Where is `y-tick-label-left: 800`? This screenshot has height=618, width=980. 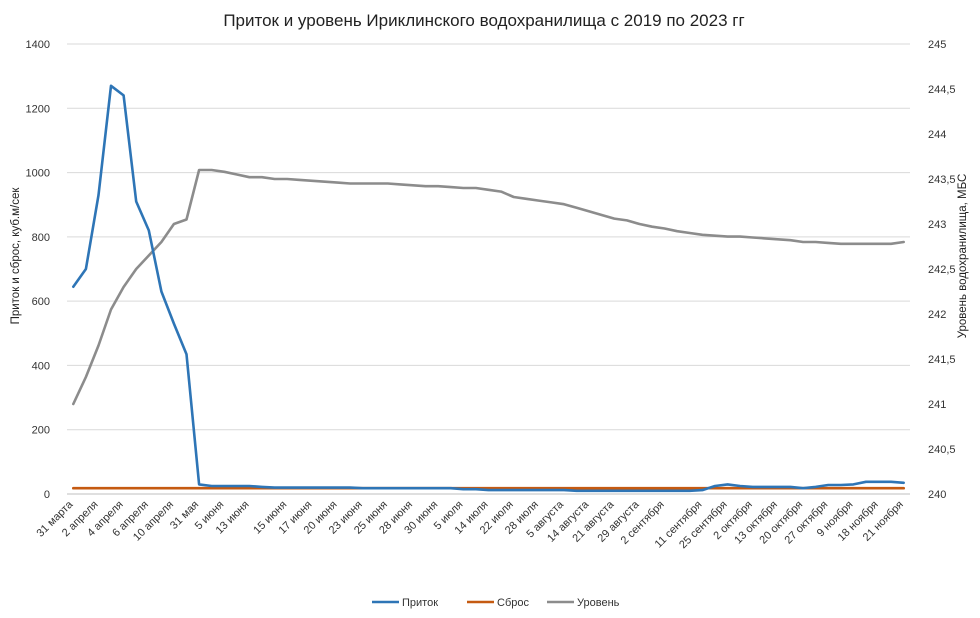 y-tick-label-left: 800 is located at coordinates (41, 238).